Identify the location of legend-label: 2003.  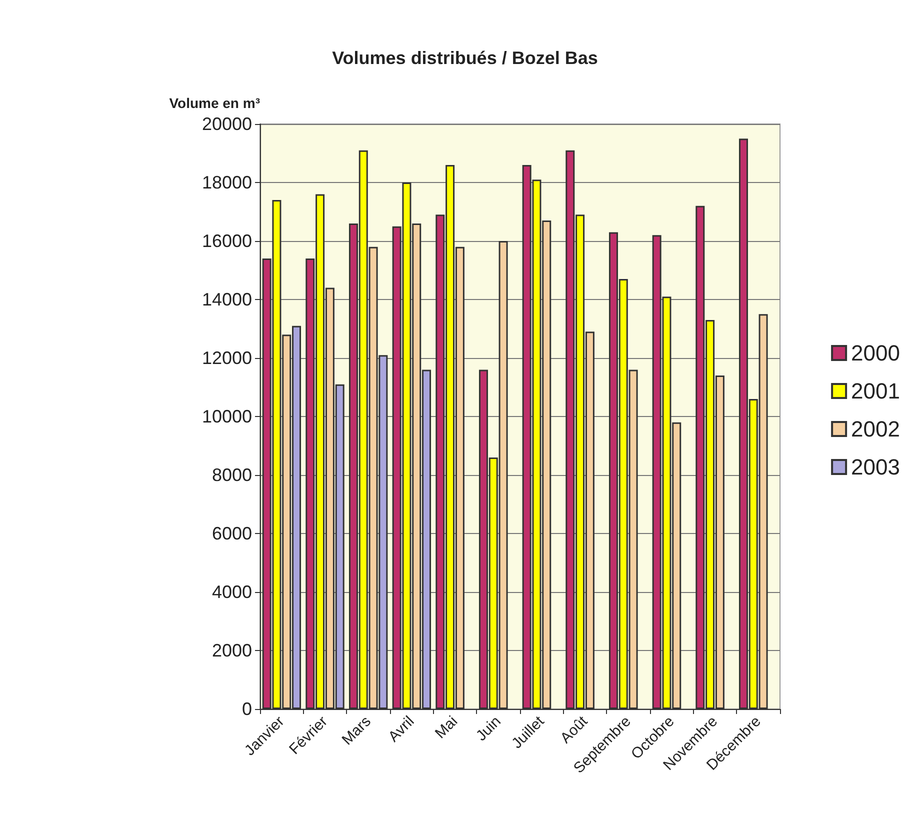
(875, 467).